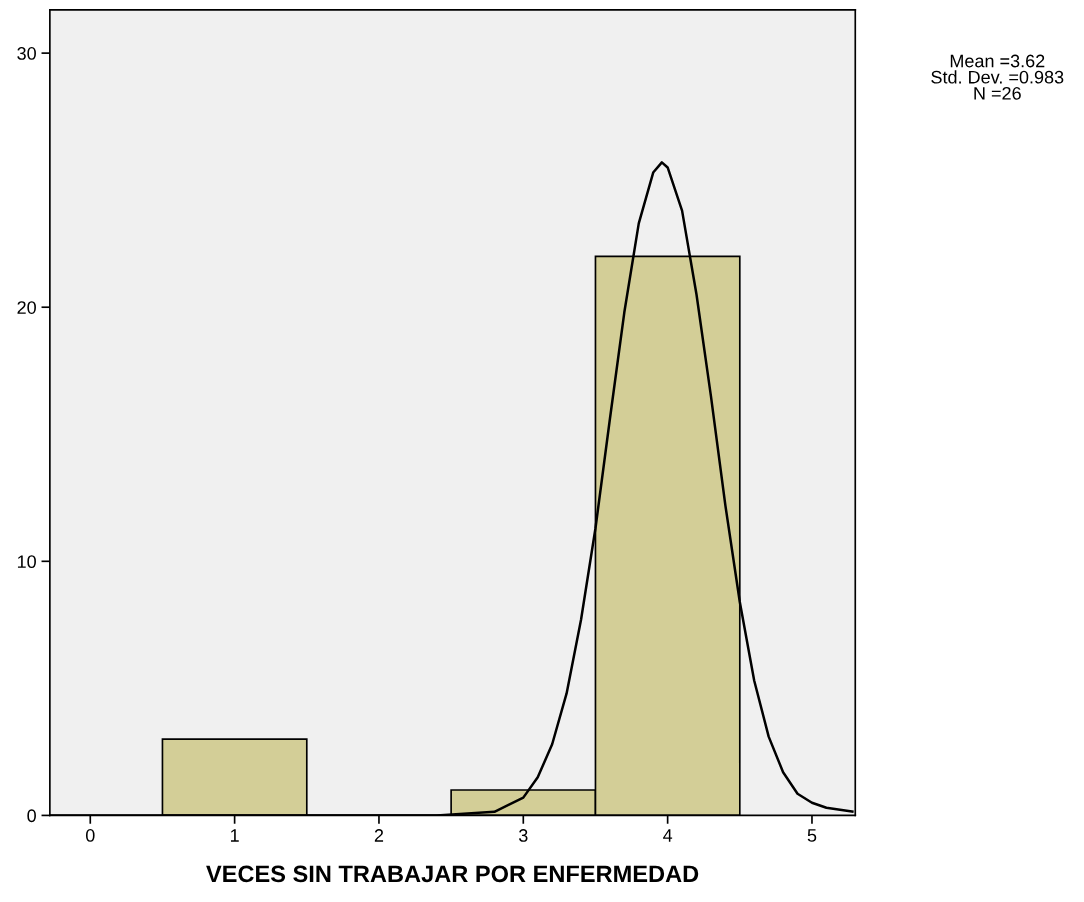 The image size is (1084, 902). What do you see at coordinates (523, 835) in the screenshot?
I see `x-tick-label: 3` at bounding box center [523, 835].